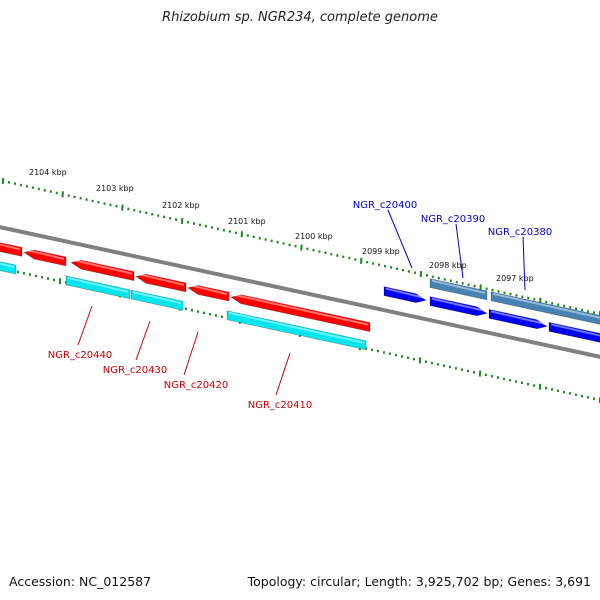  What do you see at coordinates (196, 385) in the screenshot?
I see `gene-label-reverse: NGR_c20420` at bounding box center [196, 385].